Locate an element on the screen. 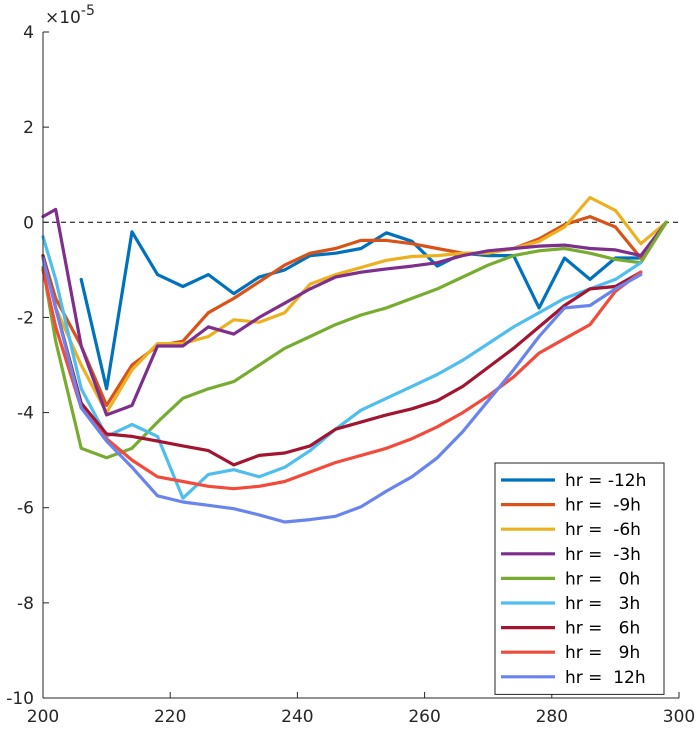 The image size is (699, 730). x-tick-label: 280 is located at coordinates (552, 717).